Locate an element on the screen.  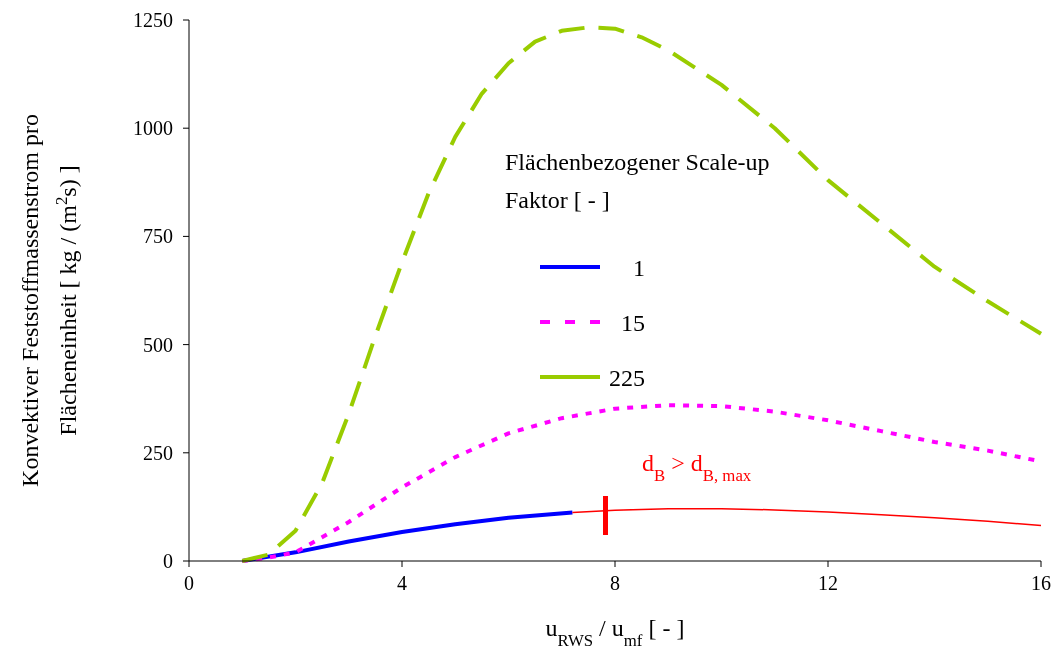
line-series is located at coordinates (806, 517).